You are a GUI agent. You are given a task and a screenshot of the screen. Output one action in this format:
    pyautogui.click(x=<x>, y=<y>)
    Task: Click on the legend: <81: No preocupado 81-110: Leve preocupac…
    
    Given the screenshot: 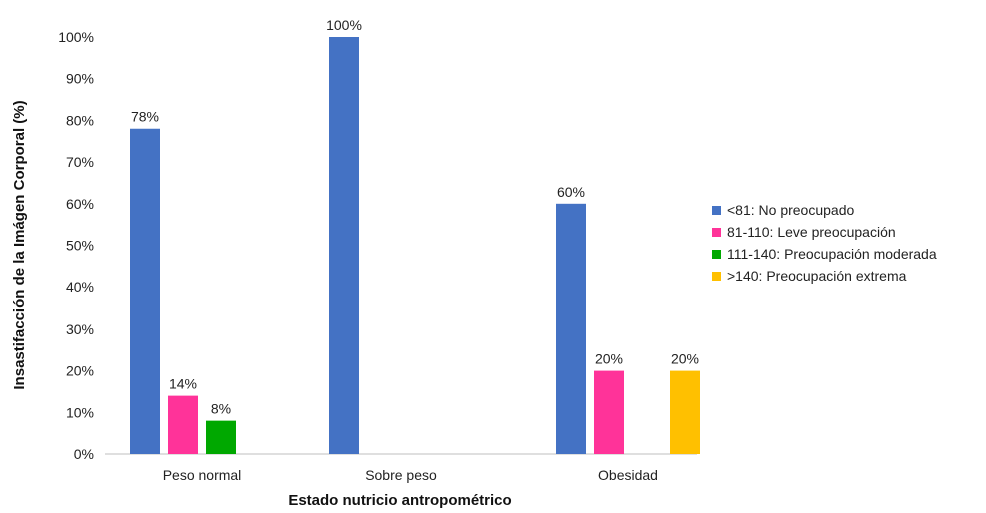 What is the action you would take?
    pyautogui.click(x=824, y=243)
    